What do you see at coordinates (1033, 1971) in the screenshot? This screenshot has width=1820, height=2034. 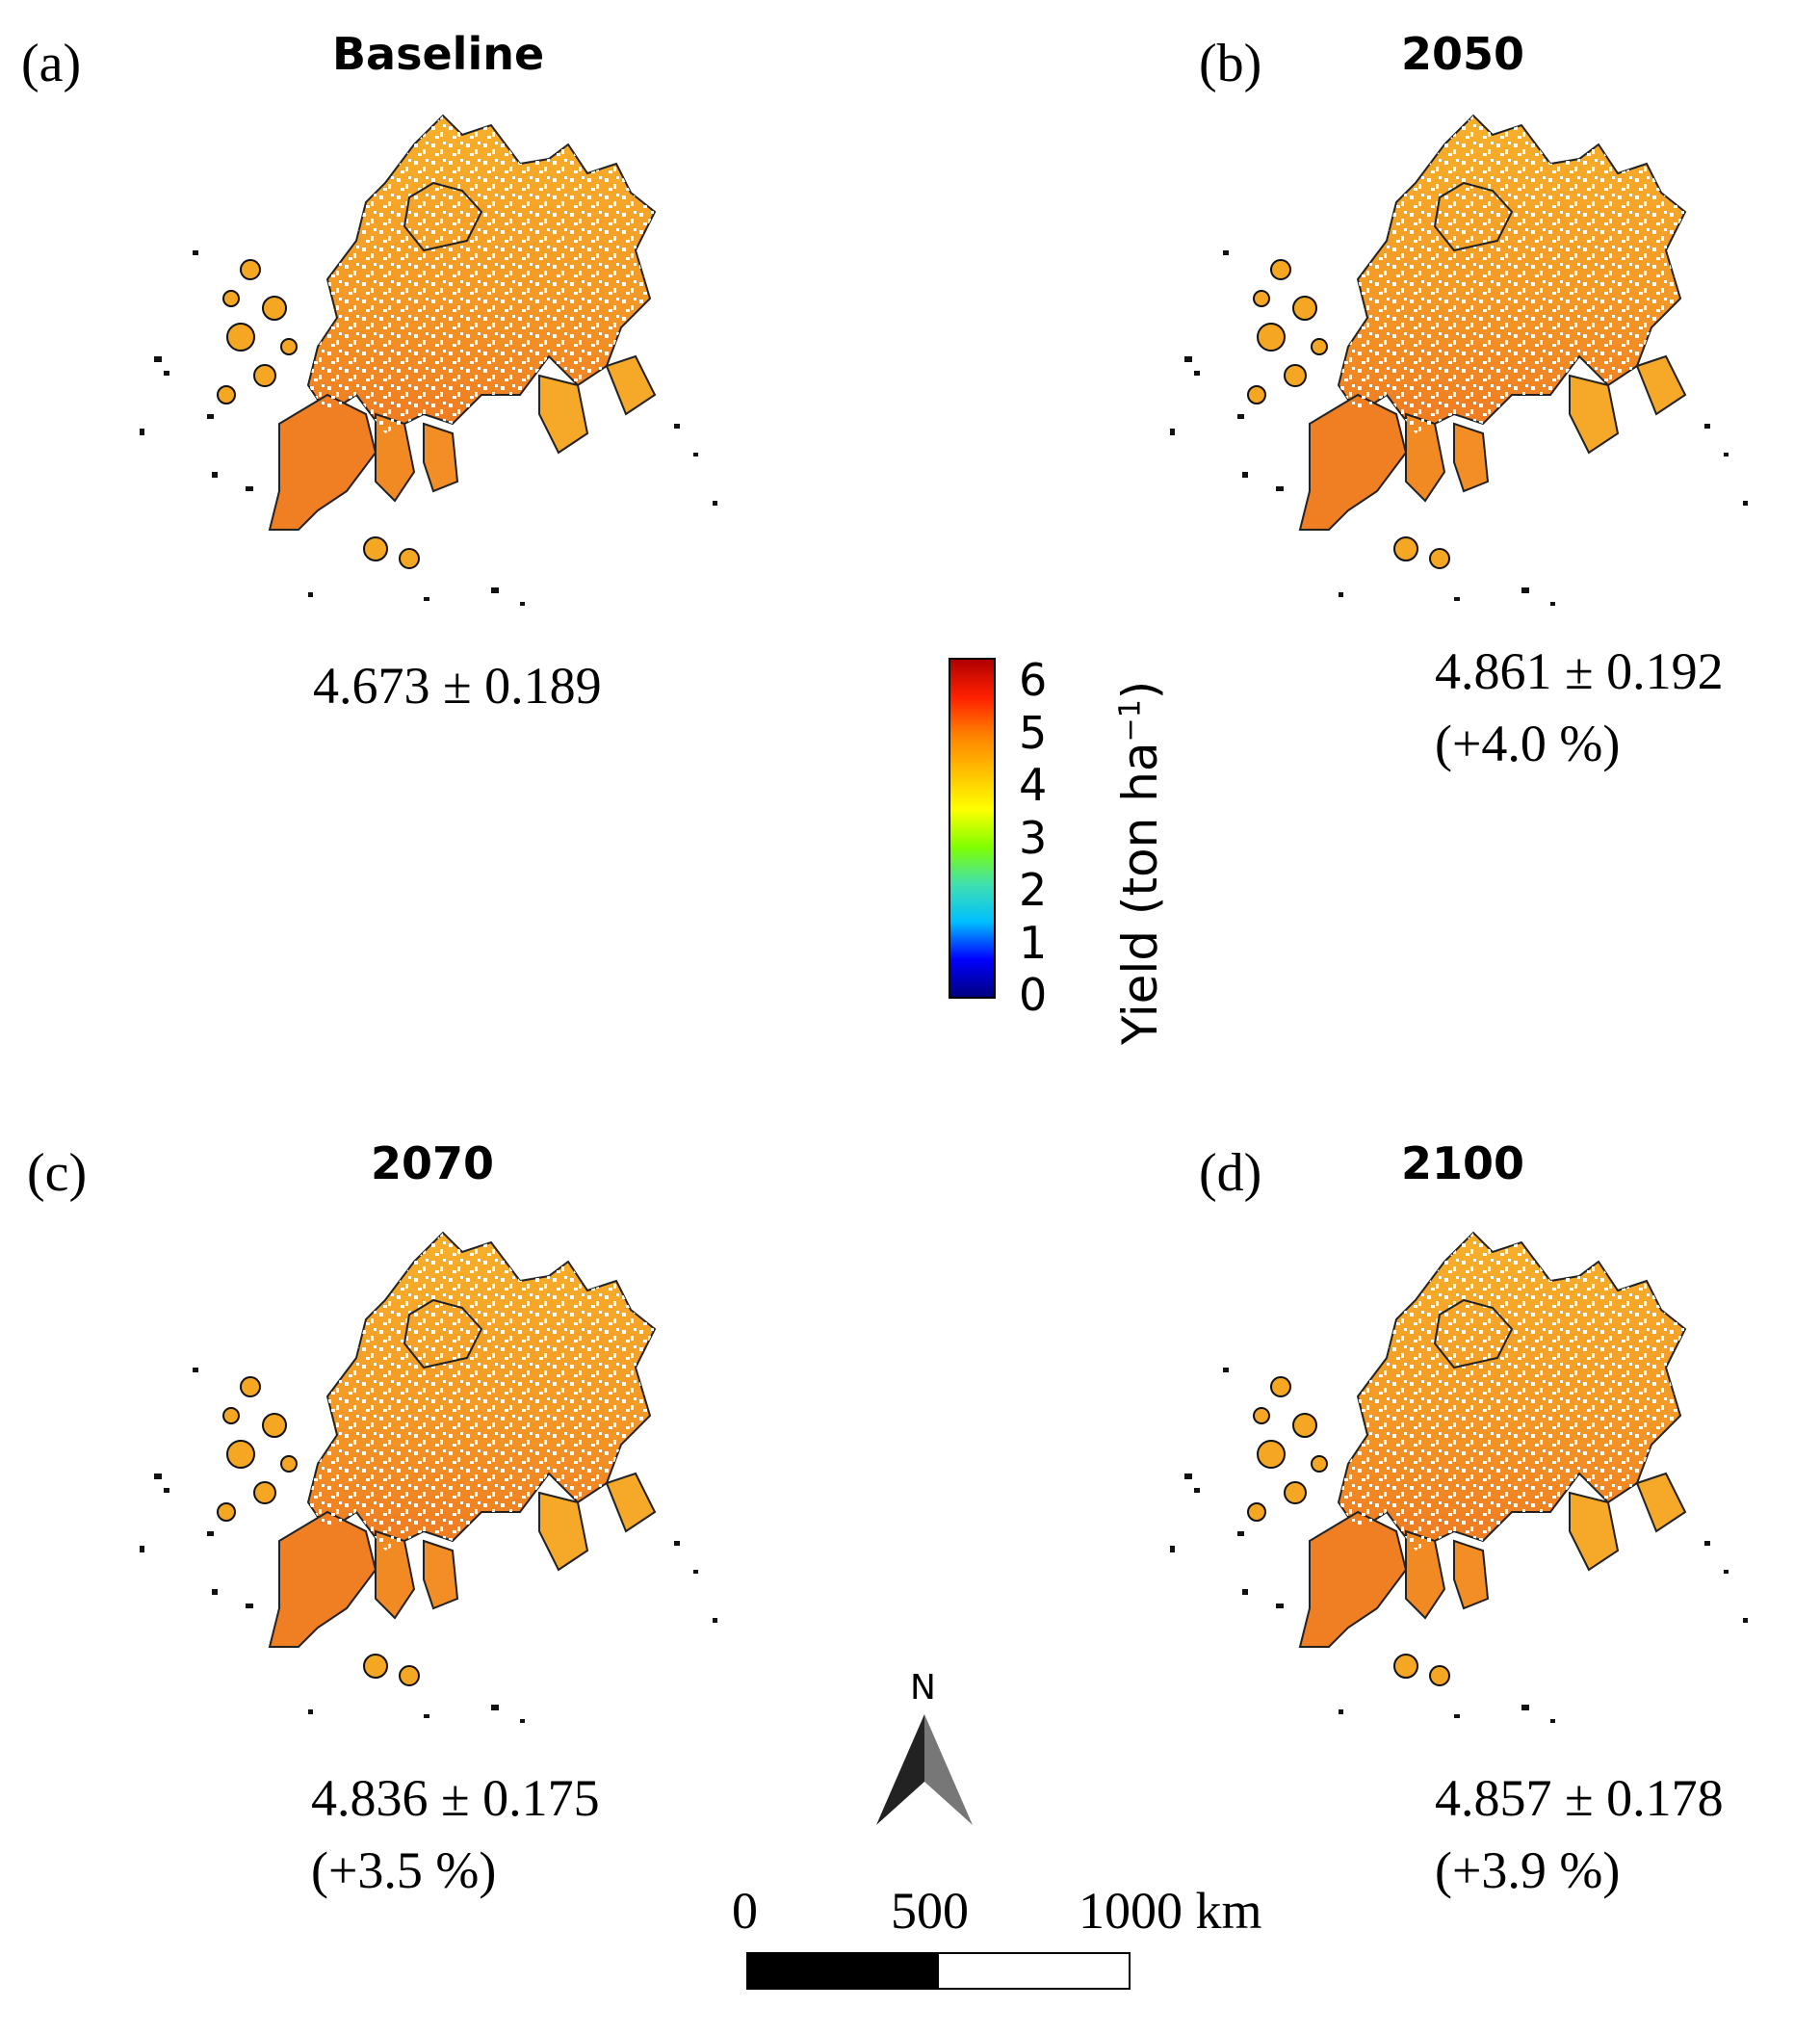 I see `scale-bar-white` at bounding box center [1033, 1971].